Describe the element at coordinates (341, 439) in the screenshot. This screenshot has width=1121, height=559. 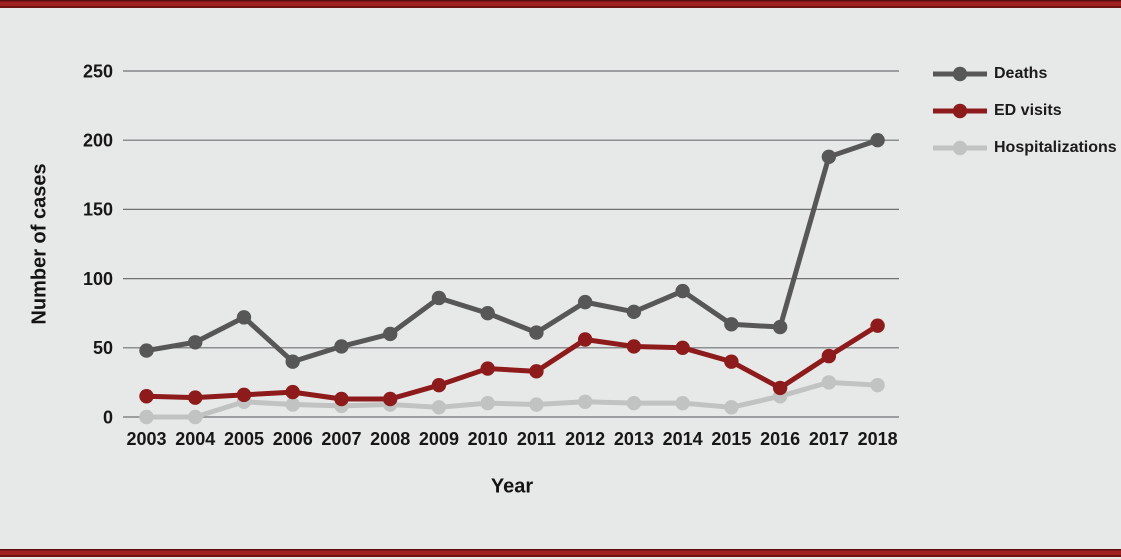
I see `x-tick-label: 2007` at that location.